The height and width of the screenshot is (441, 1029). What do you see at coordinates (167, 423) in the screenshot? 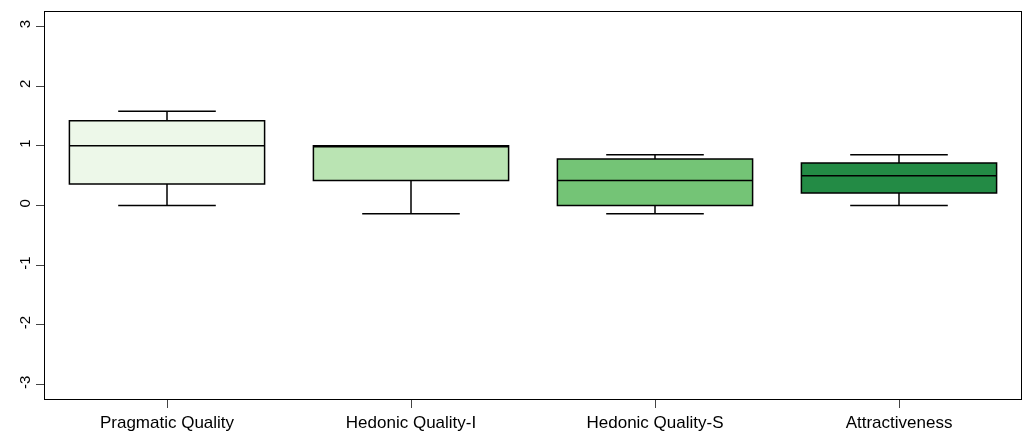
I see `x-tick-label: Pragmatic Quality` at bounding box center [167, 423].